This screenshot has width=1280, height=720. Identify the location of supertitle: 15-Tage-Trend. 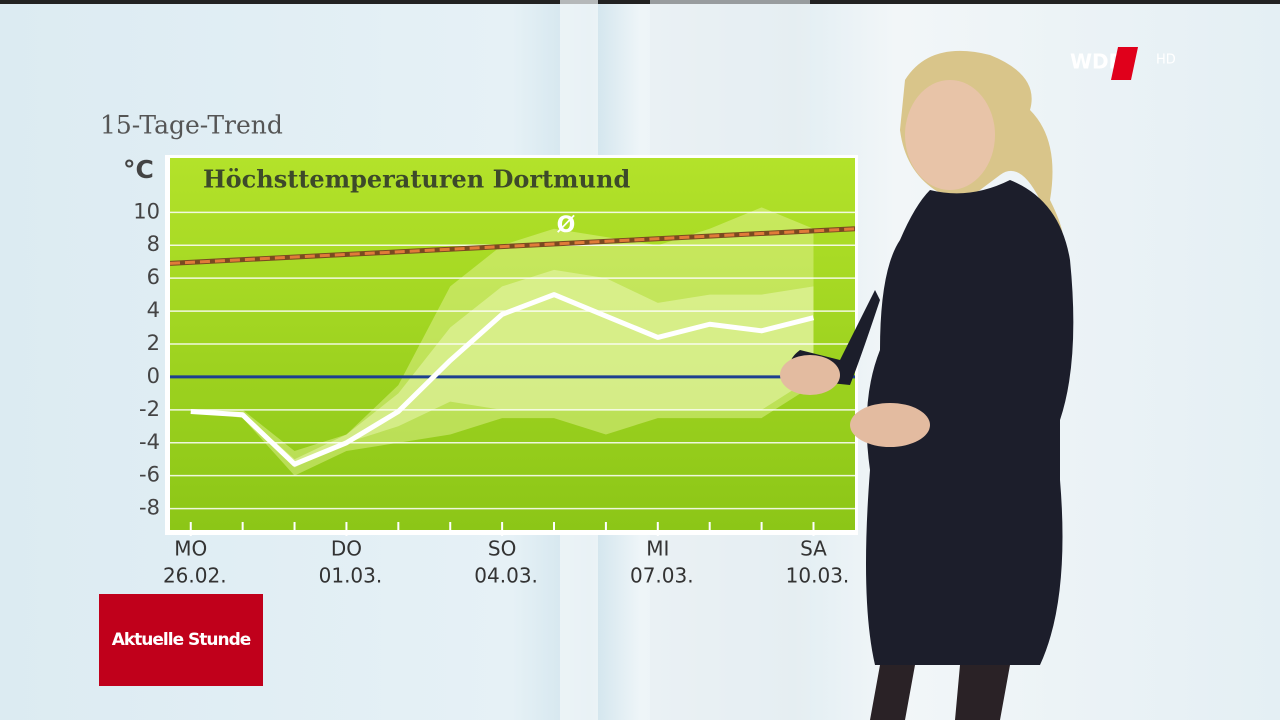
(191, 125).